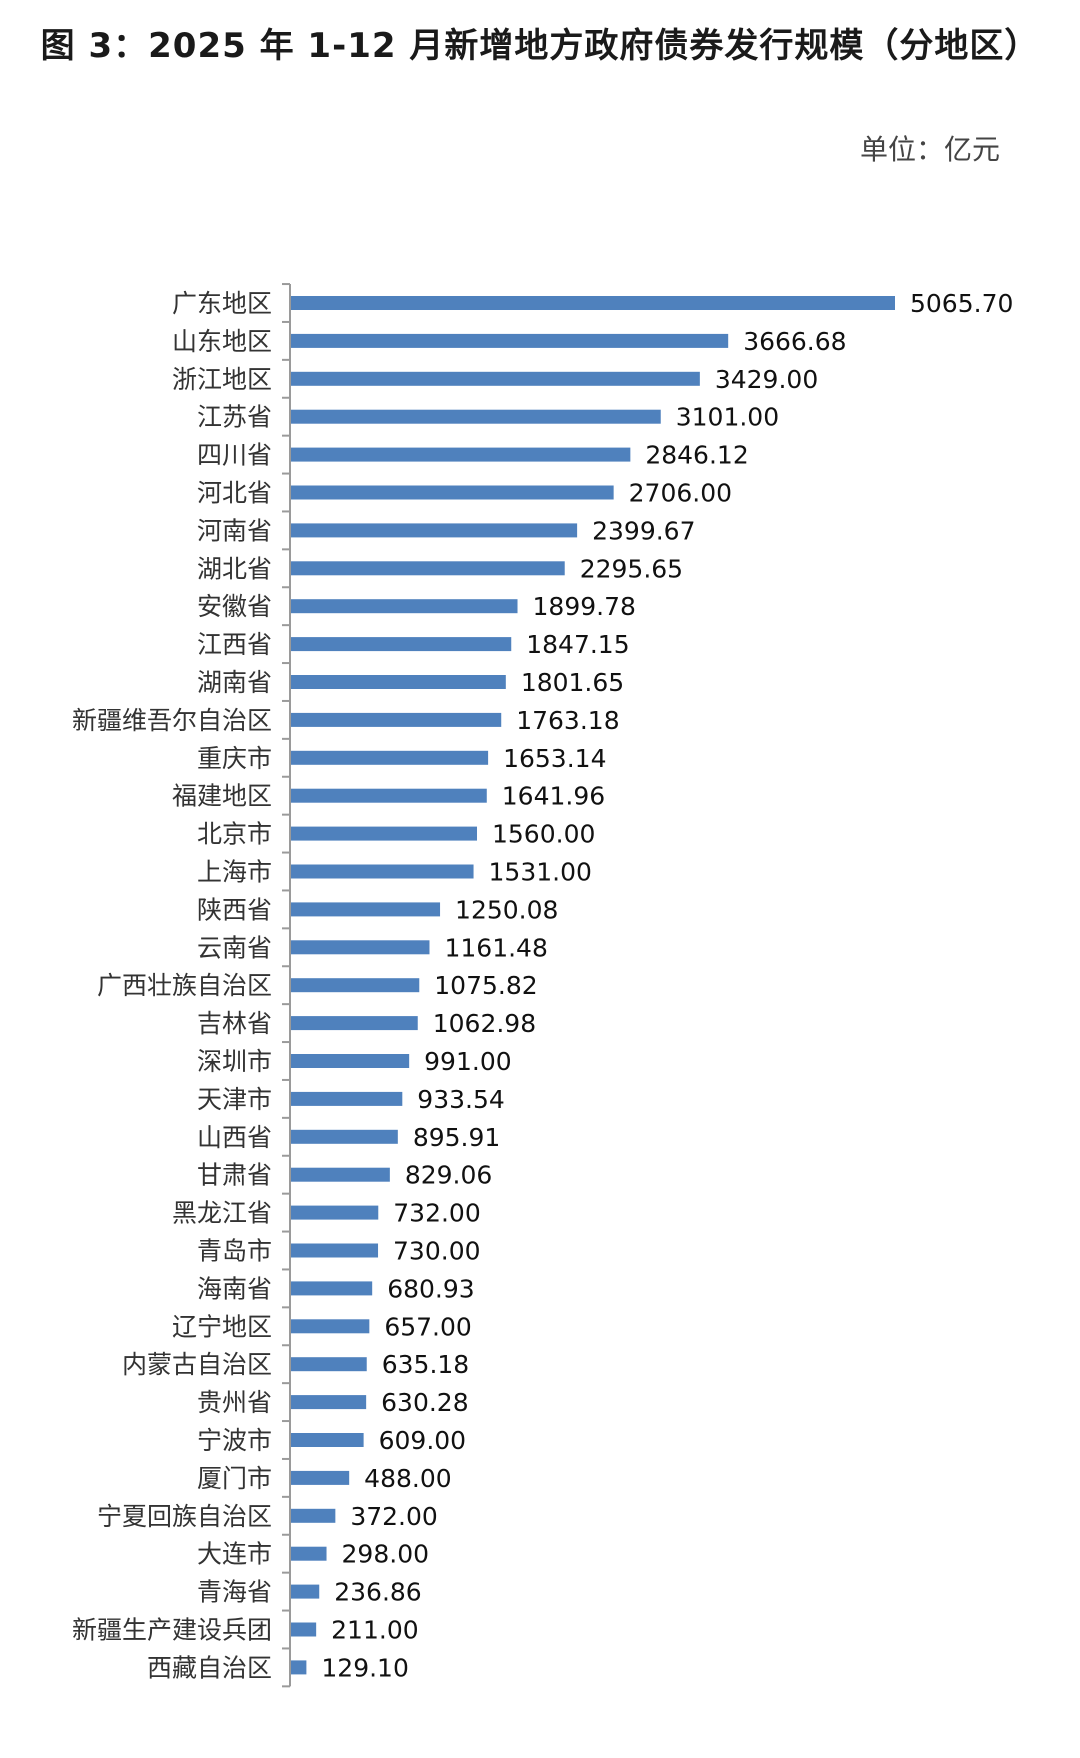 The width and height of the screenshot is (1080, 1758). I want to click on value-label: 1763.18, so click(567, 720).